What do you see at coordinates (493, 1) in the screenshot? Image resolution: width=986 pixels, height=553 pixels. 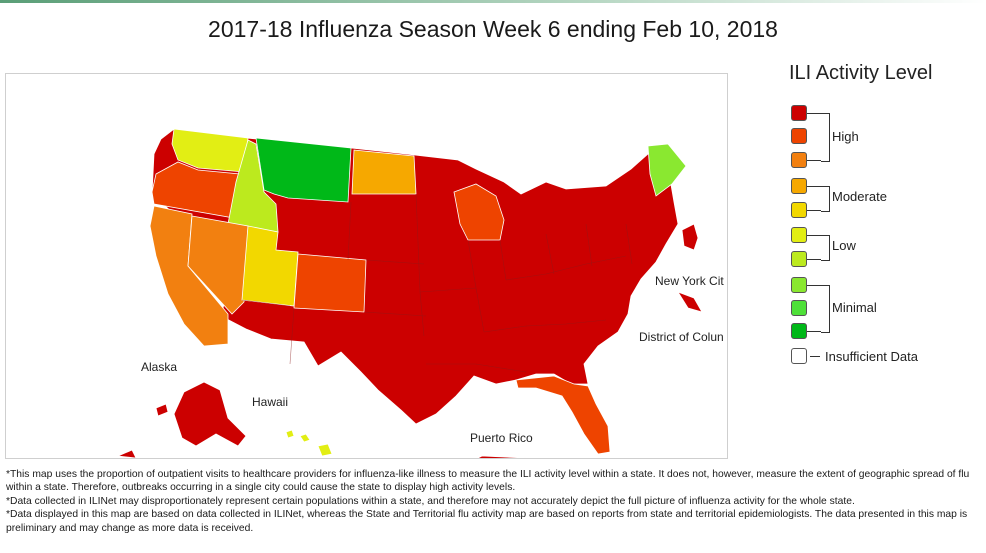 I see `top-accent-stripe` at bounding box center [493, 1].